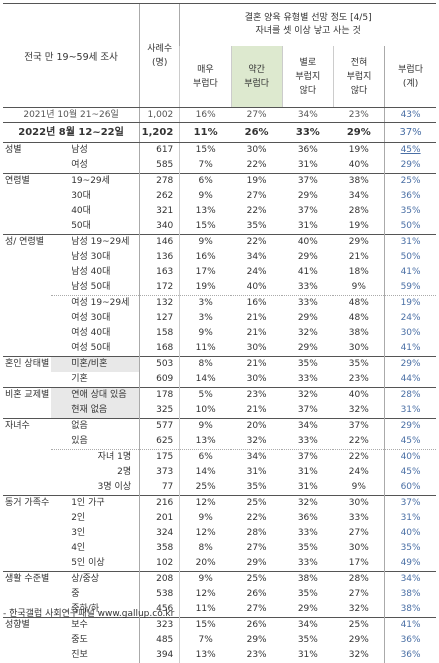 The image size is (439, 663). What do you see at coordinates (256, 458) in the screenshot?
I see `somewhat-envious-cell: 34%` at bounding box center [256, 458].